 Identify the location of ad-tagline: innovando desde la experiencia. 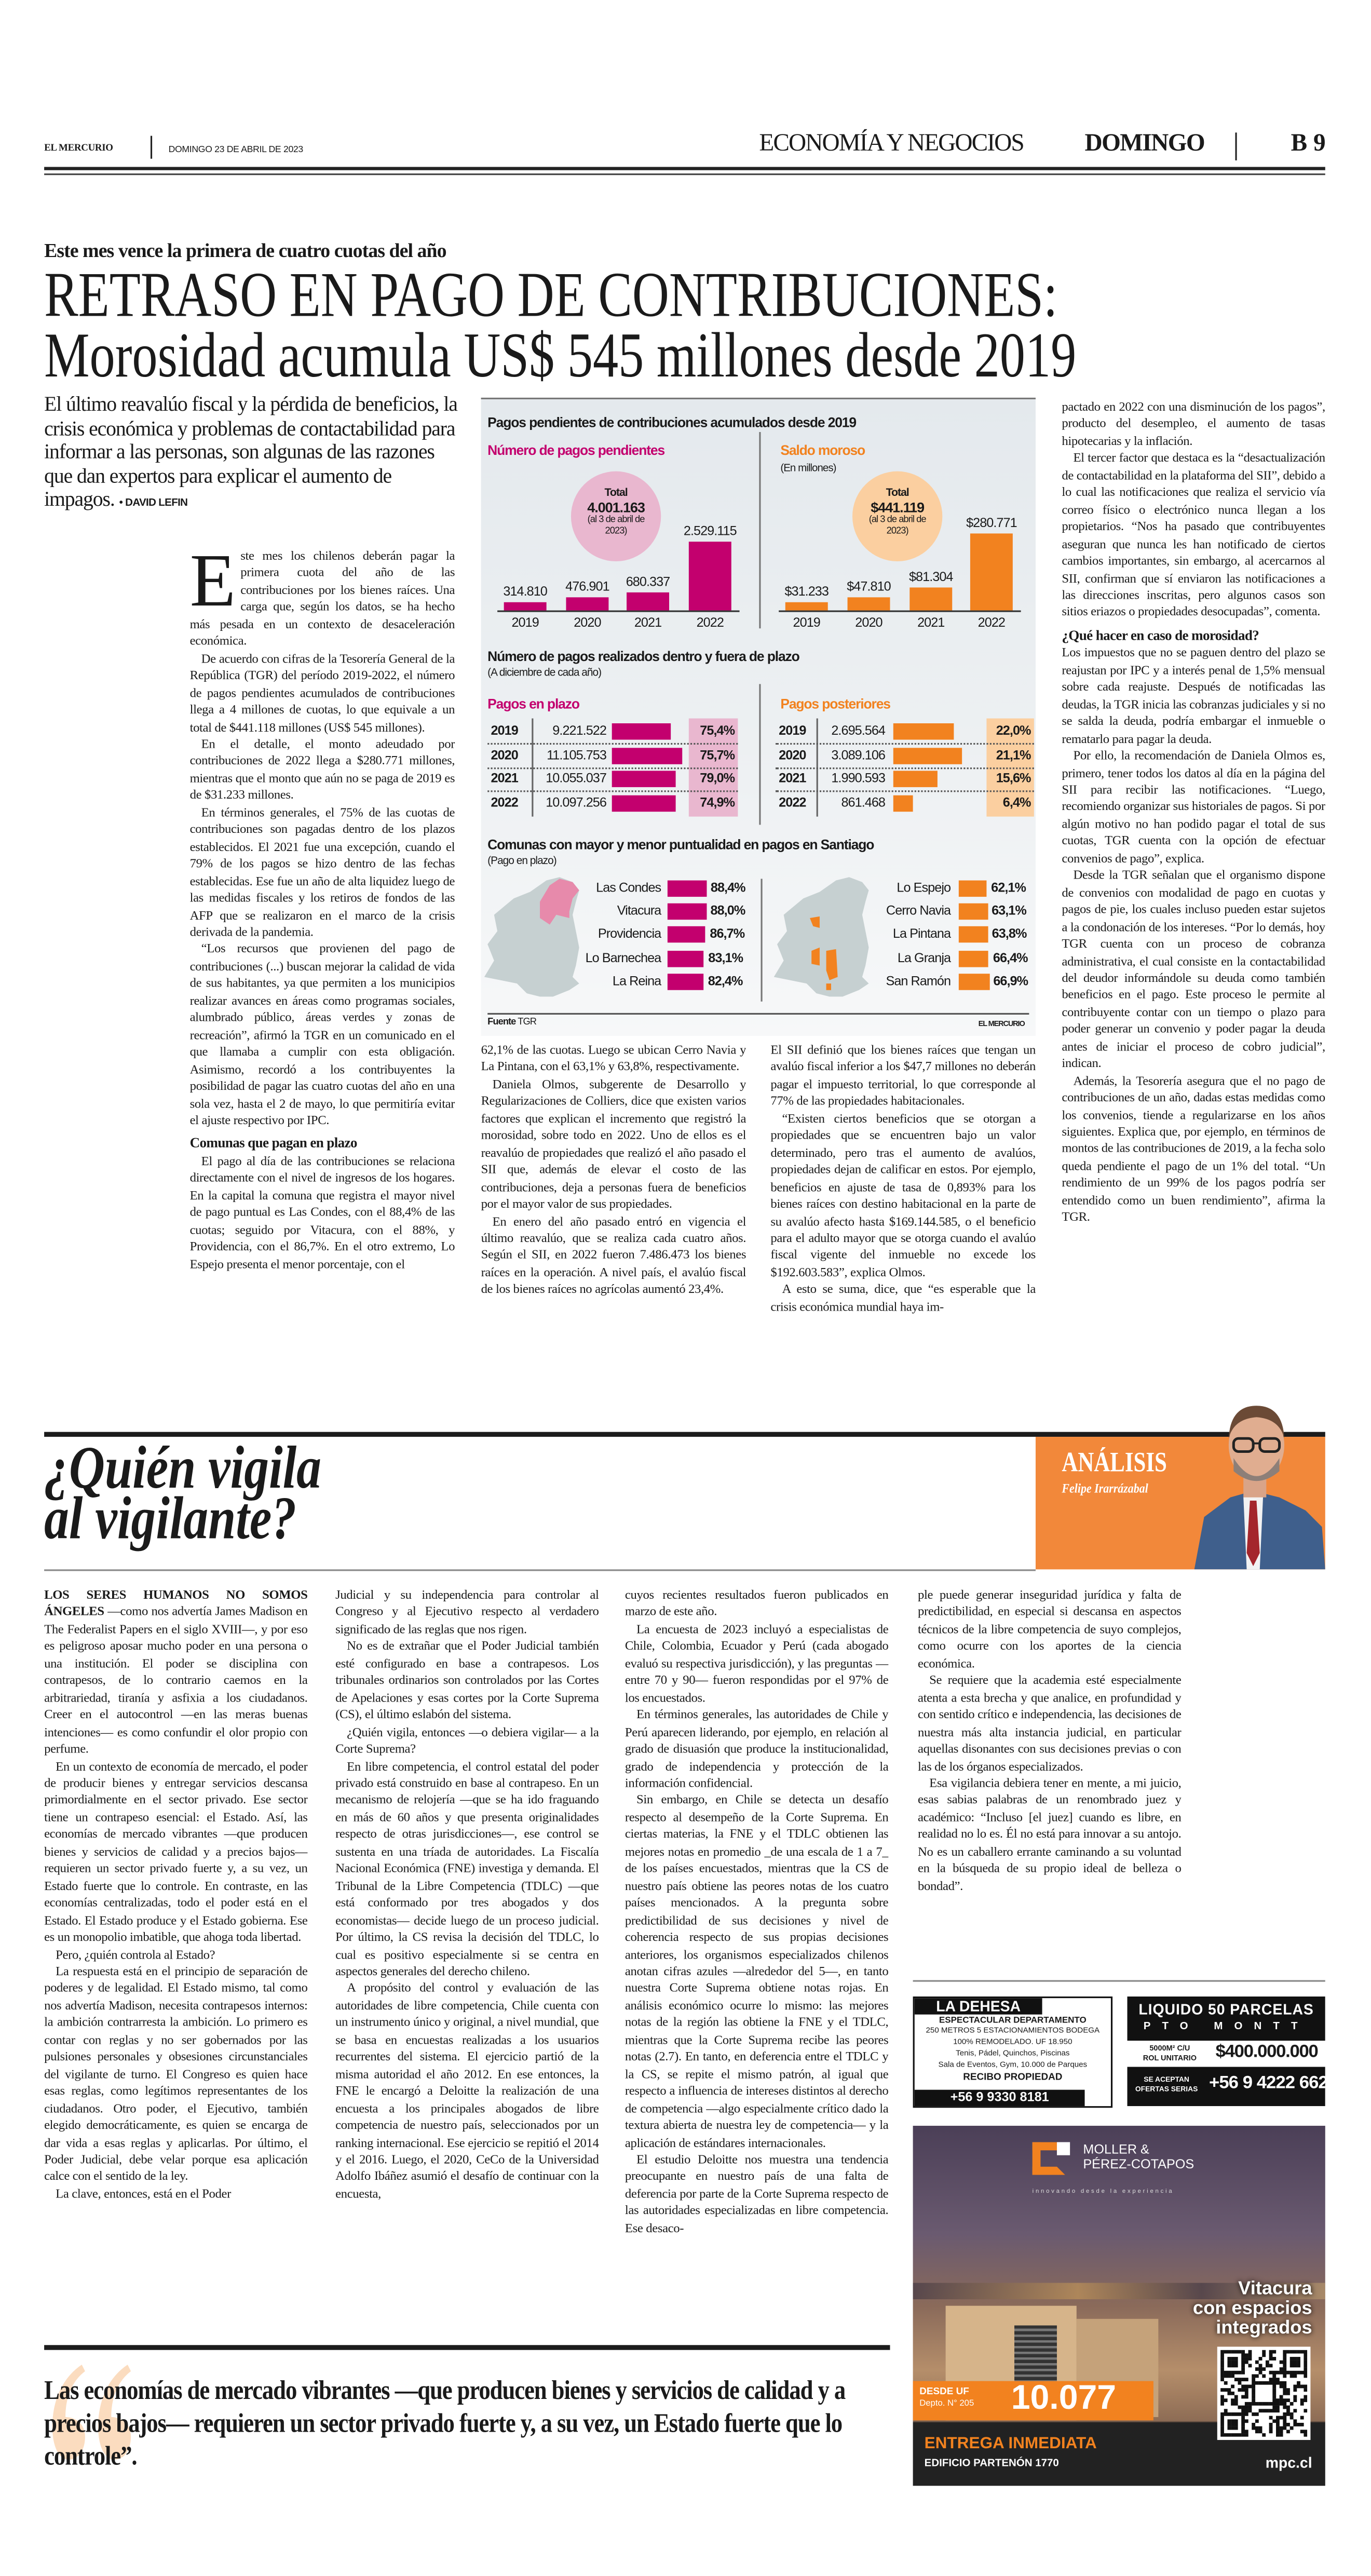
(1103, 2191).